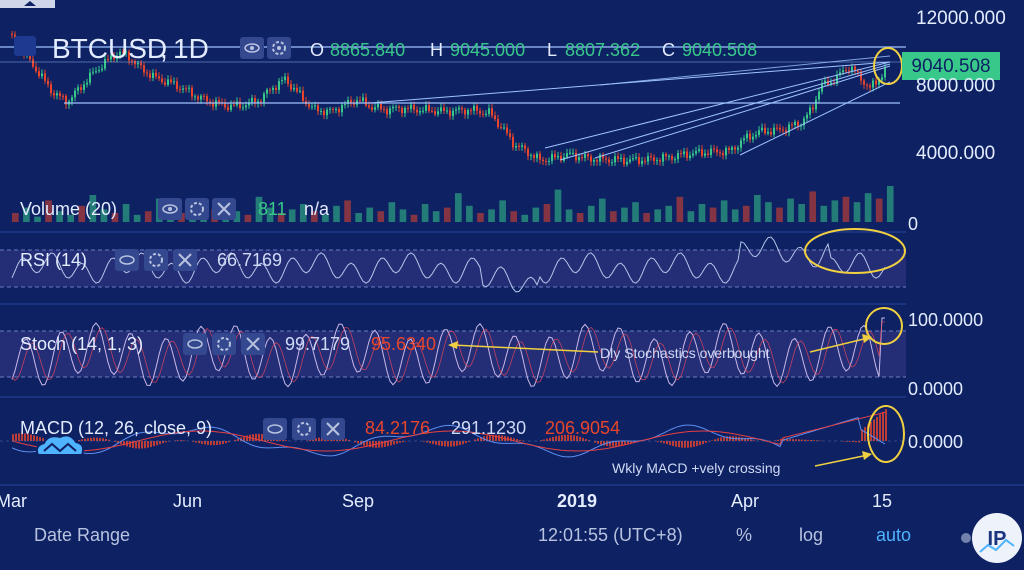  Describe the element at coordinates (82, 535) in the screenshot. I see `date-range-button: Date Range` at that location.